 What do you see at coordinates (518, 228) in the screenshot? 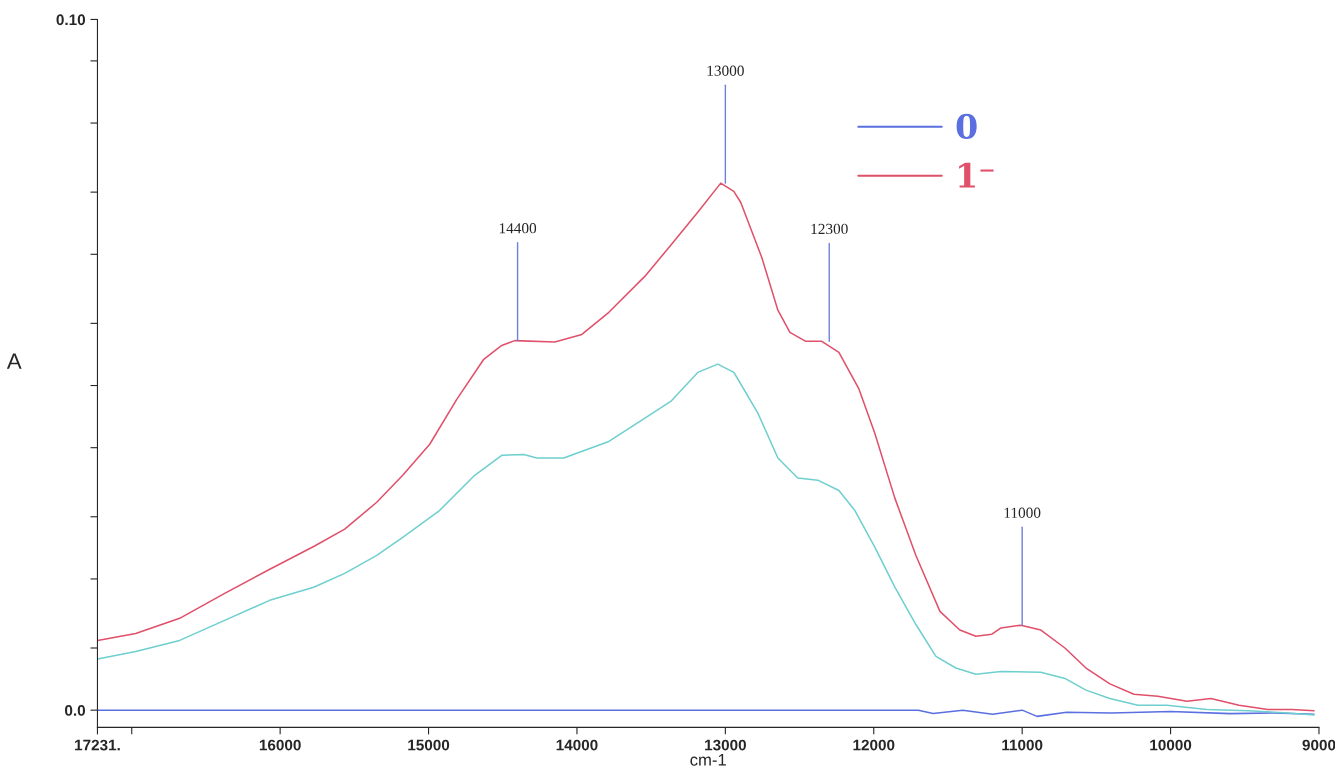
I see `annotation: 14400` at bounding box center [518, 228].